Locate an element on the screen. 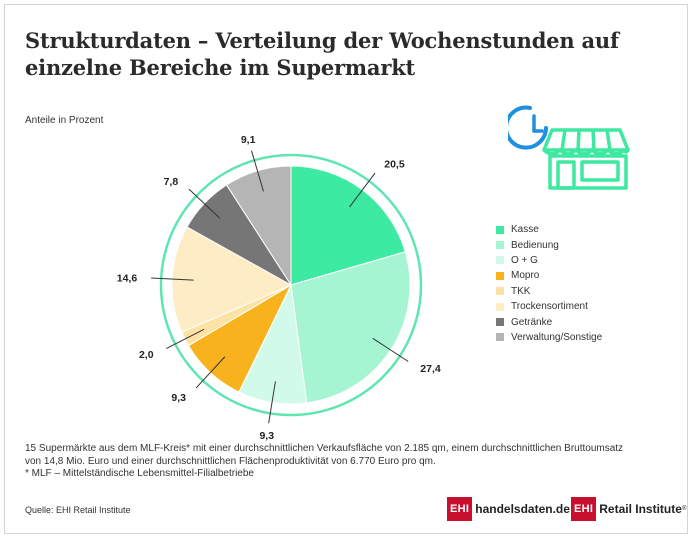 The height and width of the screenshot is (540, 694). legend-label-2: O + G is located at coordinates (524, 260).